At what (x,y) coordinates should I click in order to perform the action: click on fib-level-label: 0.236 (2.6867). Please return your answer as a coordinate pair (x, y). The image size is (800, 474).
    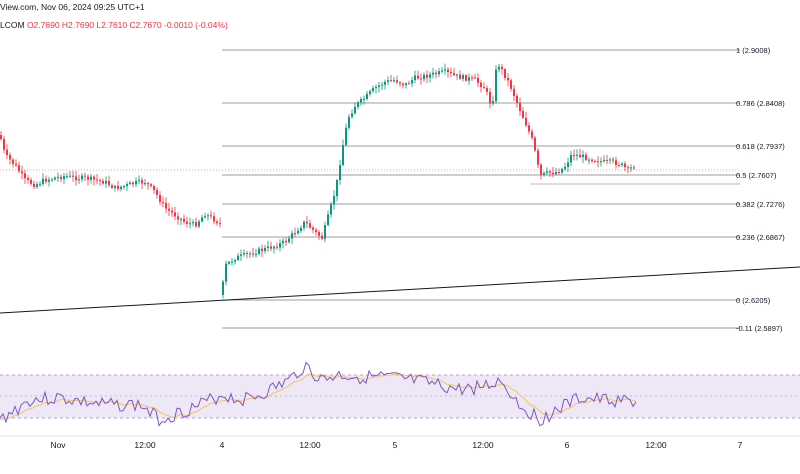
    Looking at the image, I should click on (760, 237).